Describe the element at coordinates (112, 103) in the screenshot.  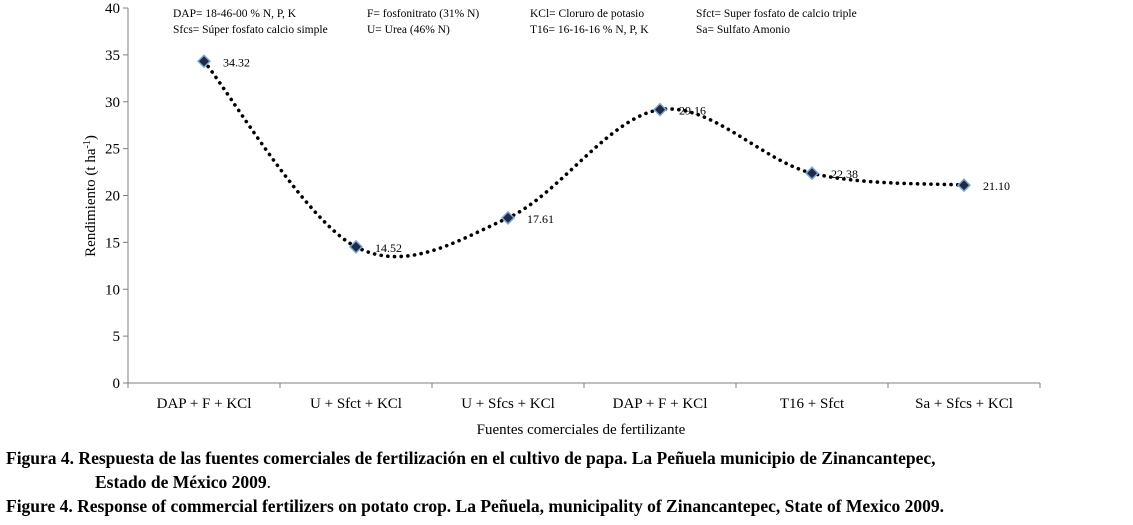
I see `y-tick-label: 30` at that location.